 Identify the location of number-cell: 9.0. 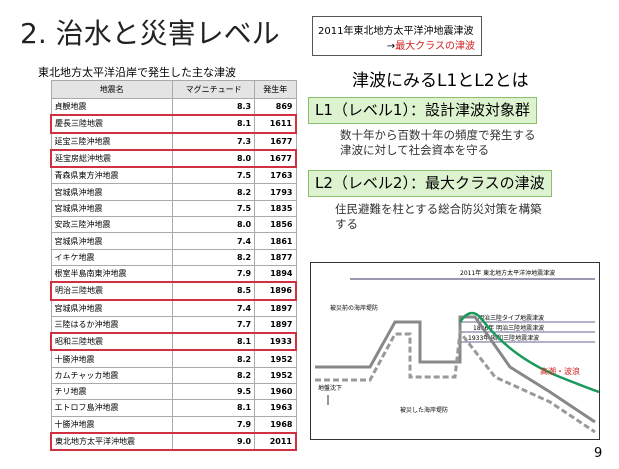
(214, 441).